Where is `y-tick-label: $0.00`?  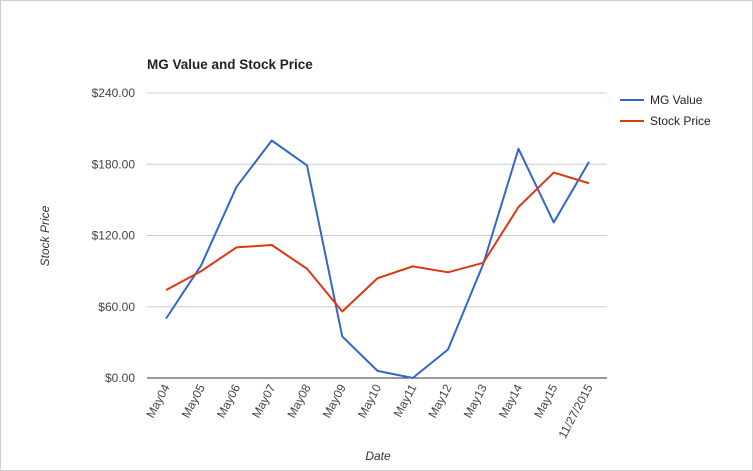
y-tick-label: $0.00 is located at coordinates (120, 378).